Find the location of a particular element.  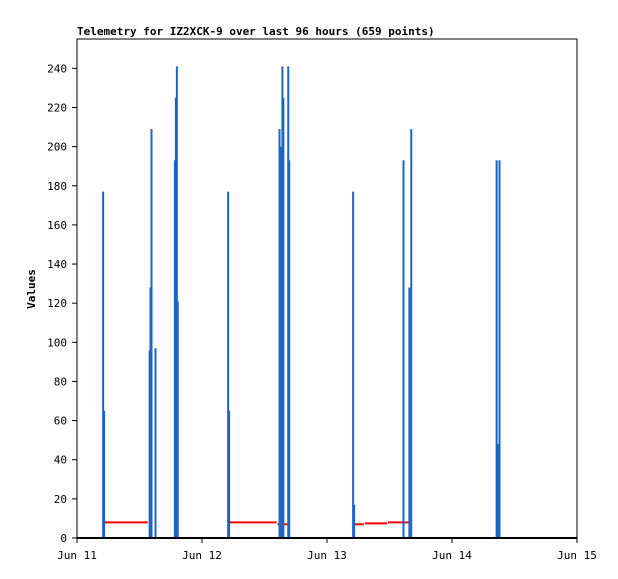

x-tick-label: Jun 15 is located at coordinates (577, 555).